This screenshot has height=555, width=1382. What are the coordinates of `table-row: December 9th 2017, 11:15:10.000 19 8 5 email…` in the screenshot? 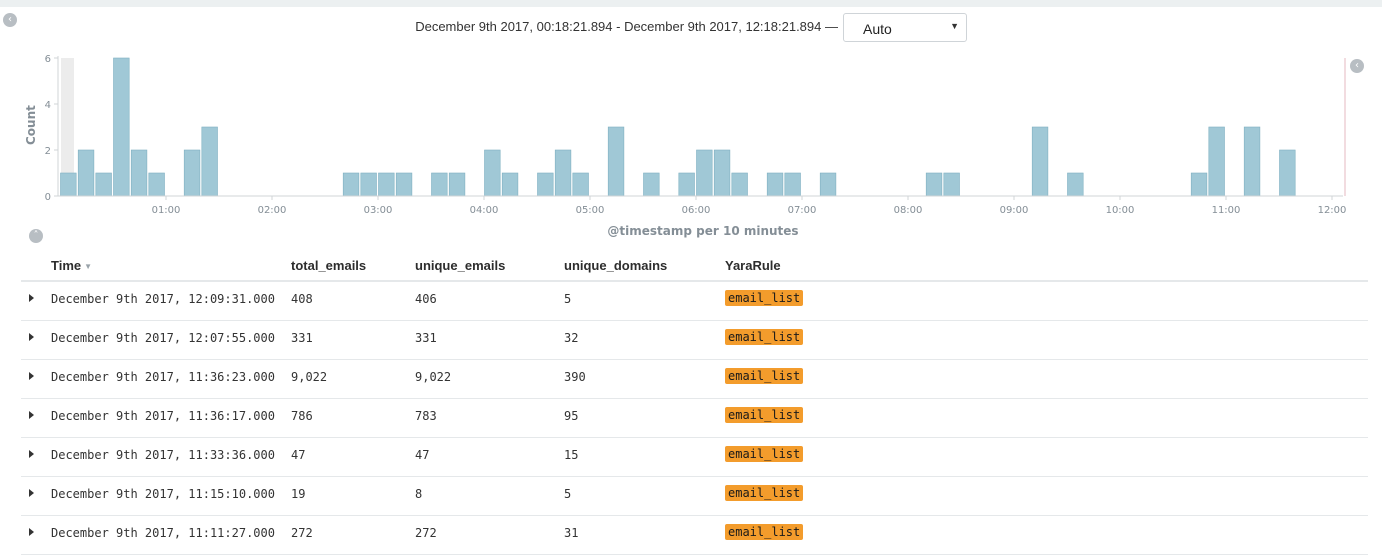 It's located at (694, 496).